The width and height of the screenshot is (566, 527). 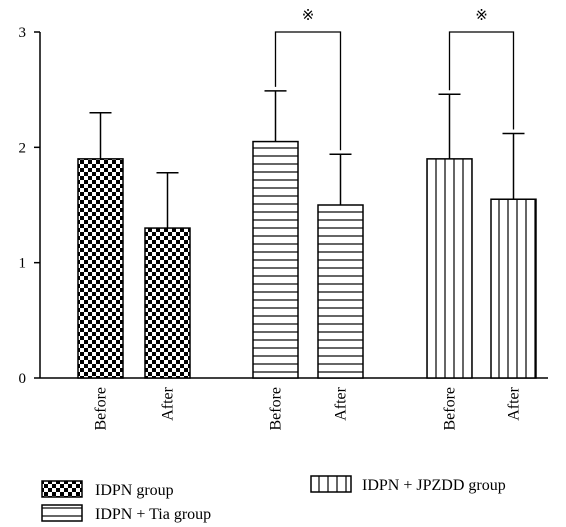 What do you see at coordinates (23, 33) in the screenshot?
I see `y-tick-label: 3` at bounding box center [23, 33].